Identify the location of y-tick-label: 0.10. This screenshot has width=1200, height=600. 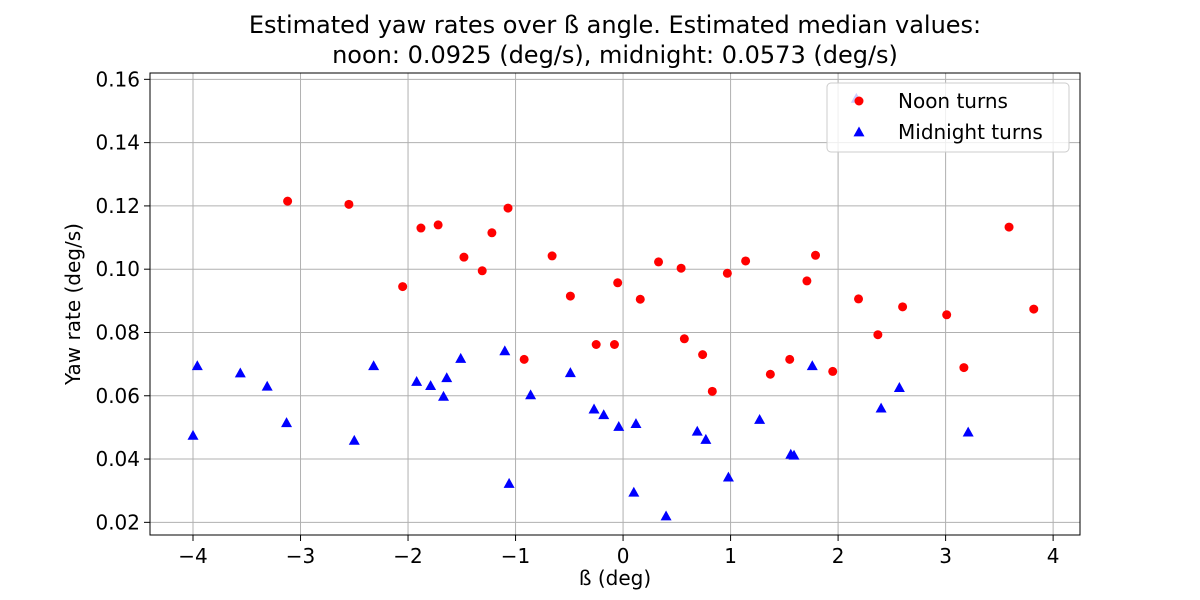
(117, 269).